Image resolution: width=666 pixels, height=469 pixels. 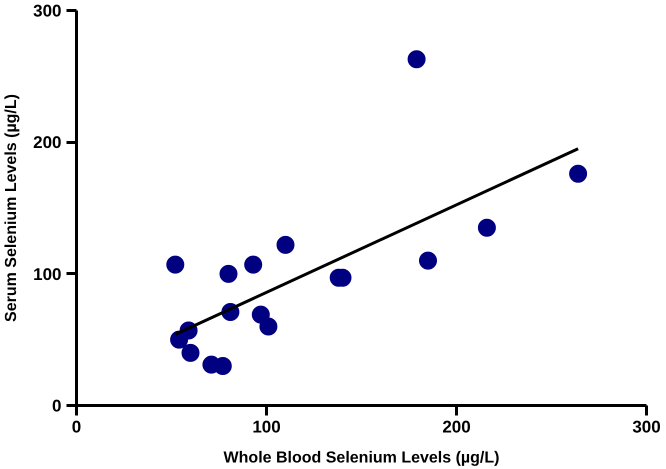 I want to click on x-tick-label: 200, so click(x=456, y=427).